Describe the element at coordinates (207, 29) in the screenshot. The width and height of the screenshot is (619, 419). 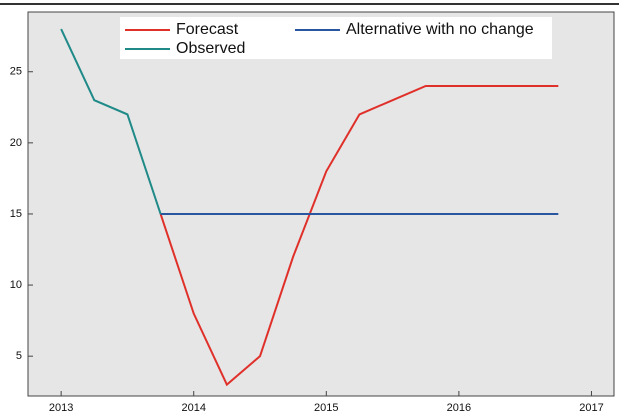
I see `legend-label: Forecast` at that location.